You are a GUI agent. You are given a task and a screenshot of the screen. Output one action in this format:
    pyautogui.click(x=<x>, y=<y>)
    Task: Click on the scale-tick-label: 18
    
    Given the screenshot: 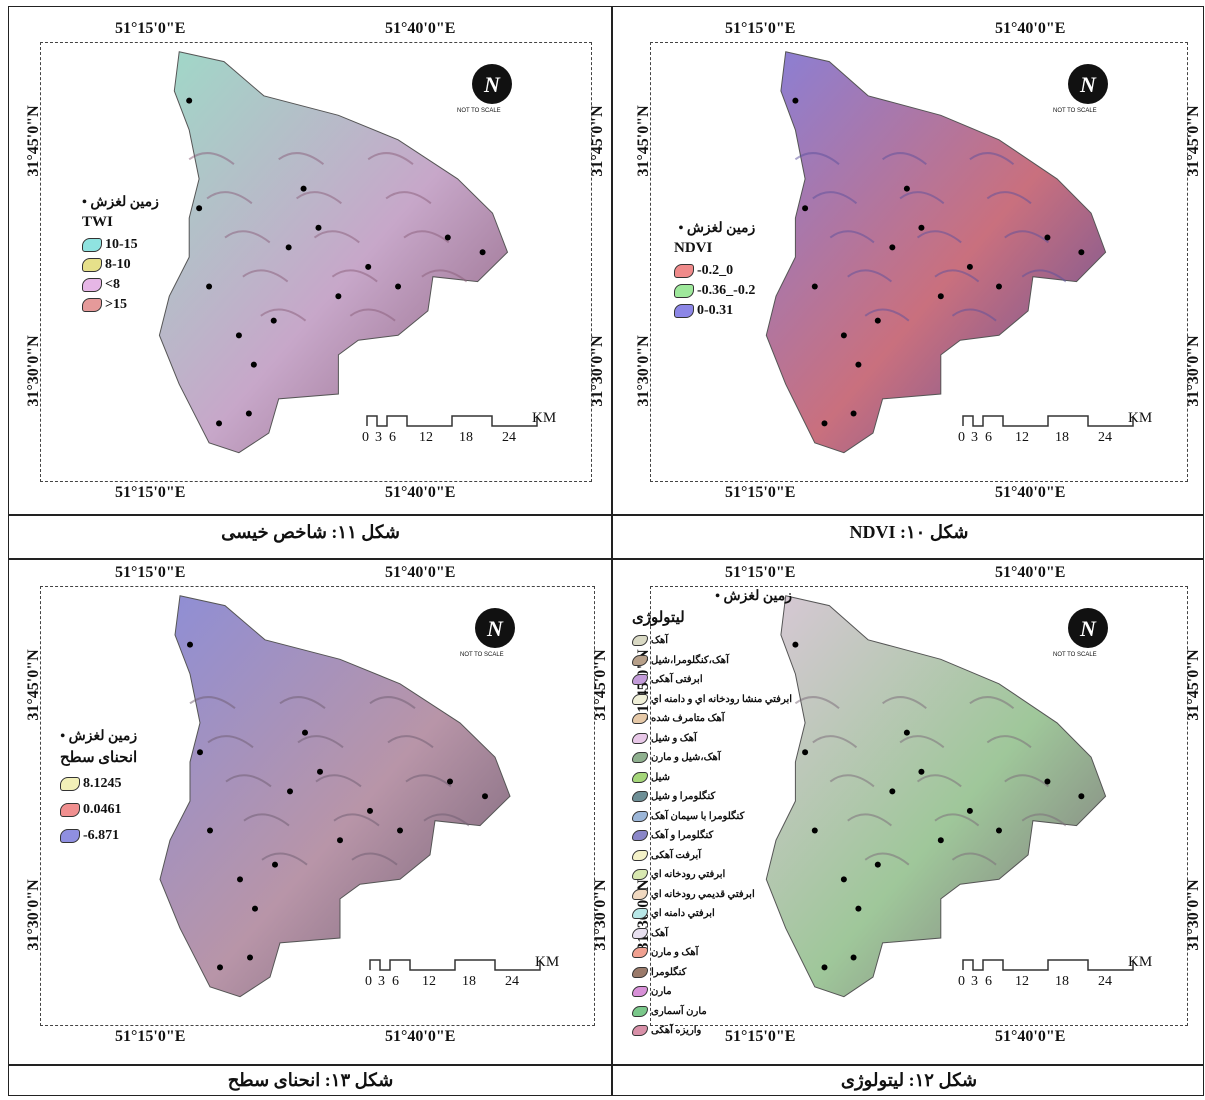 What is the action you would take?
    pyautogui.click(x=1062, y=981)
    